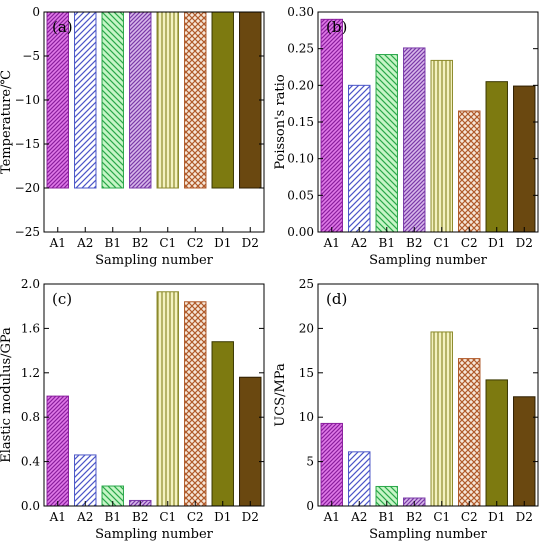 This screenshot has height=551, width=550. Describe the element at coordinates (300, 159) in the screenshot. I see `y-tick-label: 0.10` at that location.